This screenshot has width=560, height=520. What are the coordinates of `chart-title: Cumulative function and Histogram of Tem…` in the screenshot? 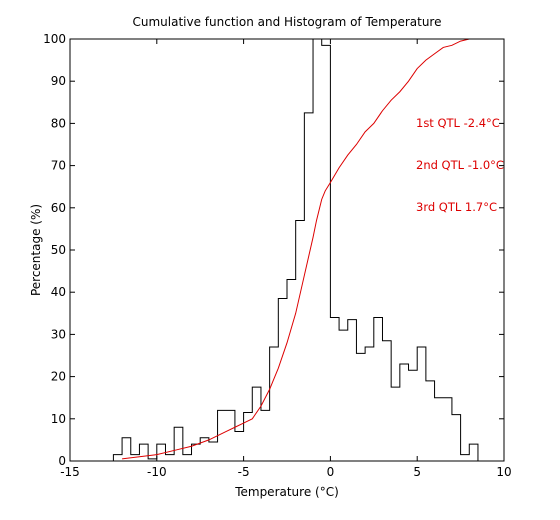 It's located at (287, 22).